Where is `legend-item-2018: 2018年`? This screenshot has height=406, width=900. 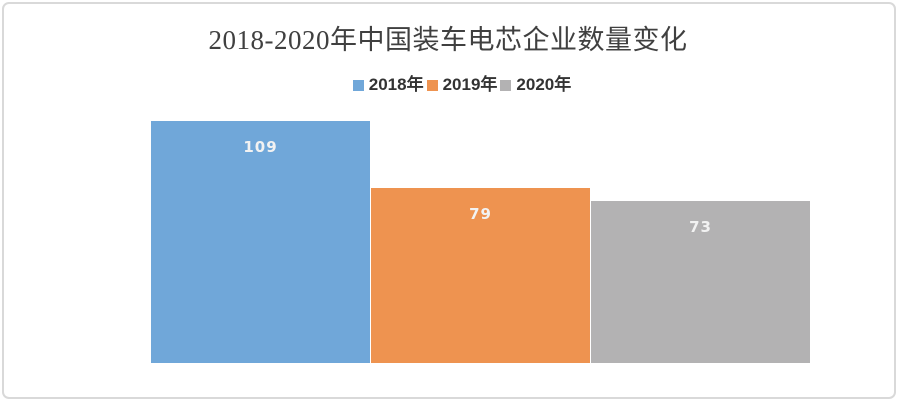 legend-item-2018: 2018年 is located at coordinates (388, 85).